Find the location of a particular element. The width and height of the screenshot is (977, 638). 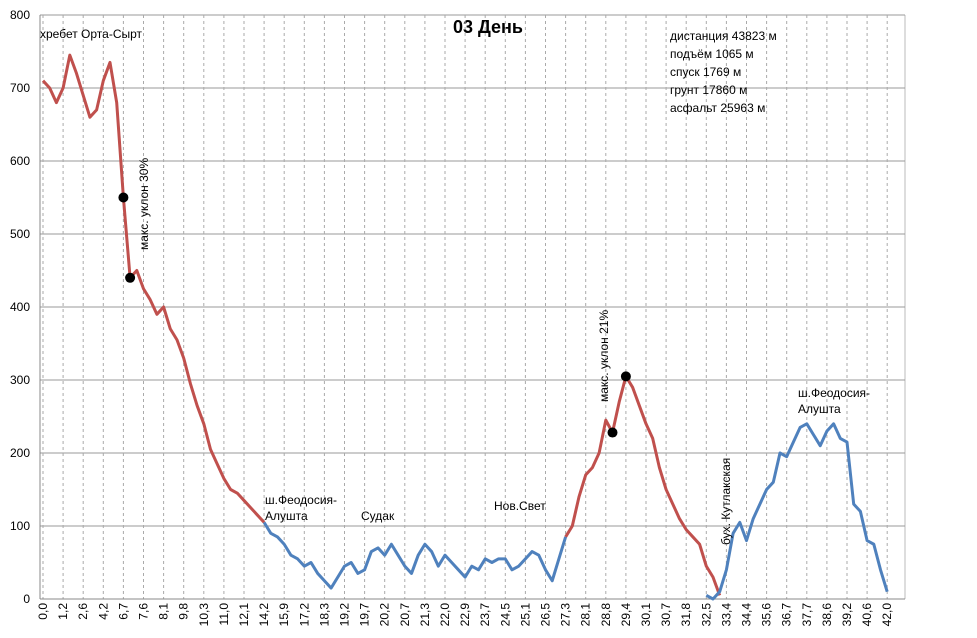

x-tick-label: 27,3 is located at coordinates (566, 615).